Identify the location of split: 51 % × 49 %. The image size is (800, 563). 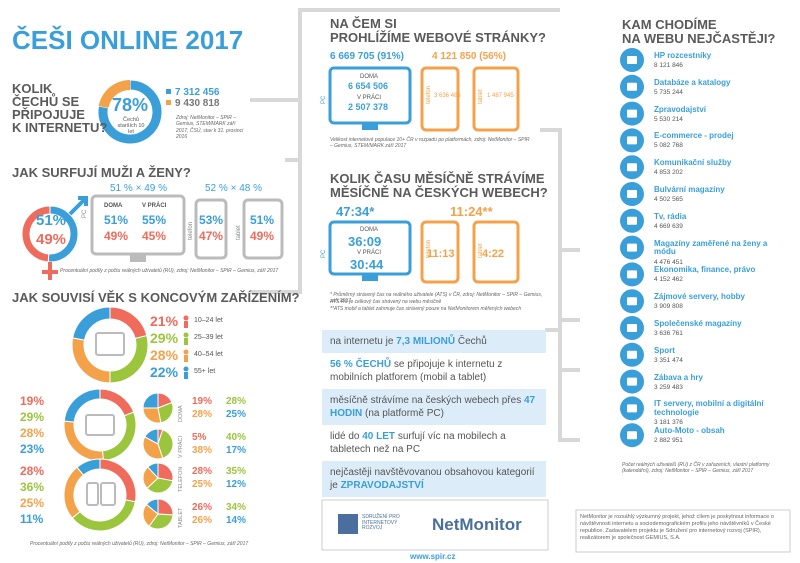
(138, 188).